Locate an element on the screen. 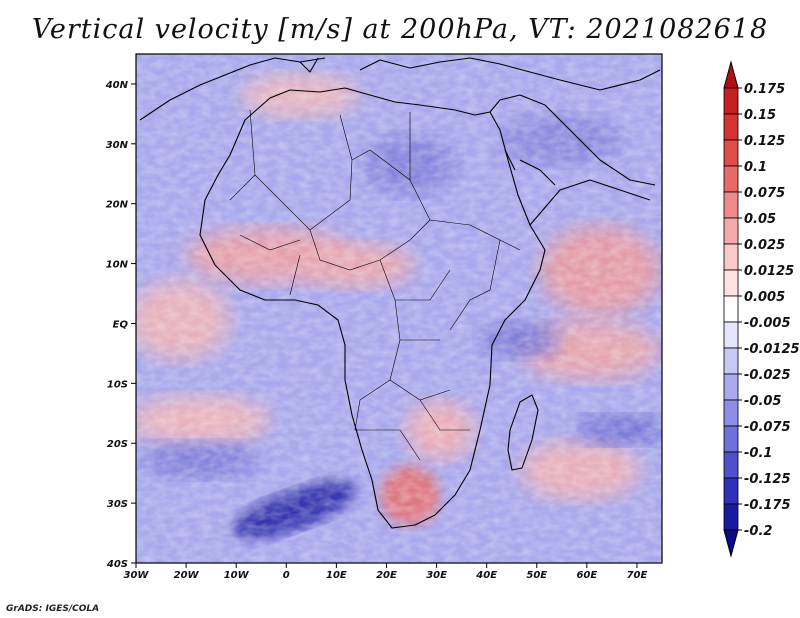  x-tick-label: 40E is located at coordinates (486, 575).